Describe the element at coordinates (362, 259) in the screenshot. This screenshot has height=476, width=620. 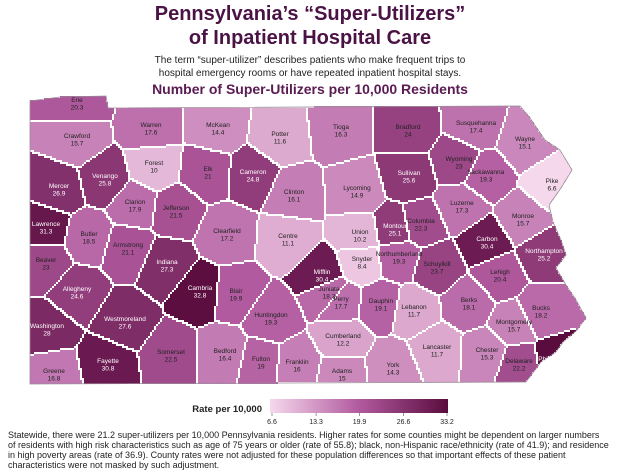
I see `county-name: Snyder` at that location.